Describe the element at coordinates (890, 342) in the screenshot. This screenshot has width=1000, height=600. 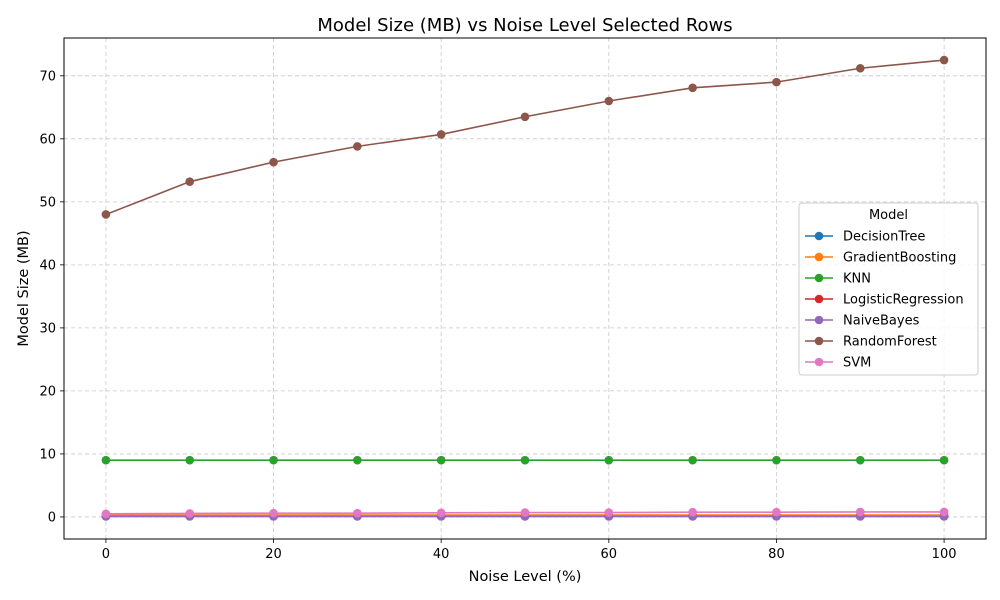
I see `legend-label-randomforest: RandomForest` at that location.